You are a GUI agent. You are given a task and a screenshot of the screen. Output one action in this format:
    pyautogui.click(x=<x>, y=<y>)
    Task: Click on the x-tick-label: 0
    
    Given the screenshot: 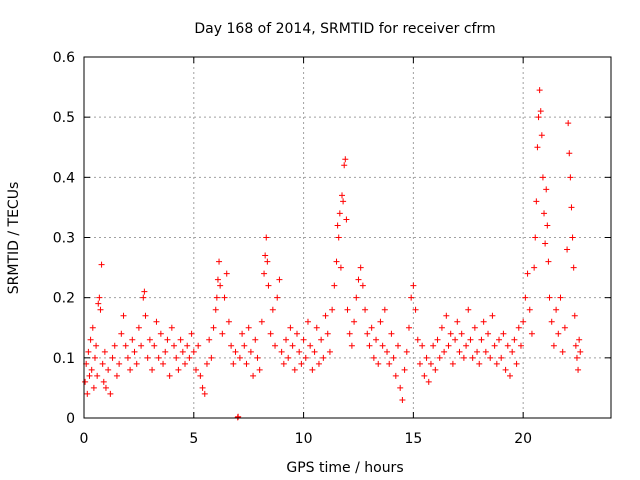 What is the action you would take?
    pyautogui.click(x=84, y=439)
    